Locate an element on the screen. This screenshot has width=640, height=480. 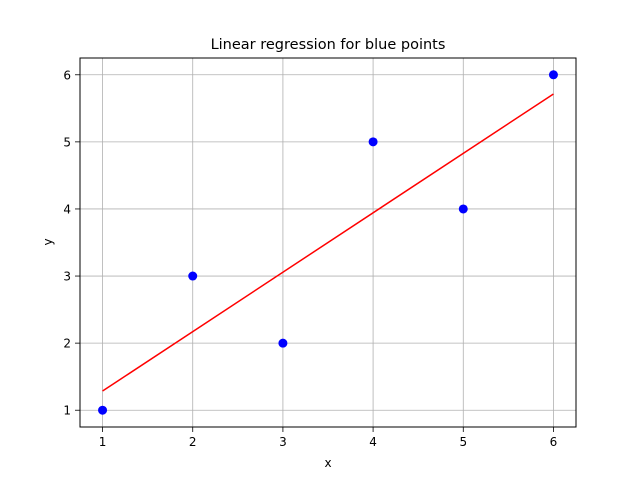
x-axis: 1 2 3 4 5 6 is located at coordinates (328, 438).